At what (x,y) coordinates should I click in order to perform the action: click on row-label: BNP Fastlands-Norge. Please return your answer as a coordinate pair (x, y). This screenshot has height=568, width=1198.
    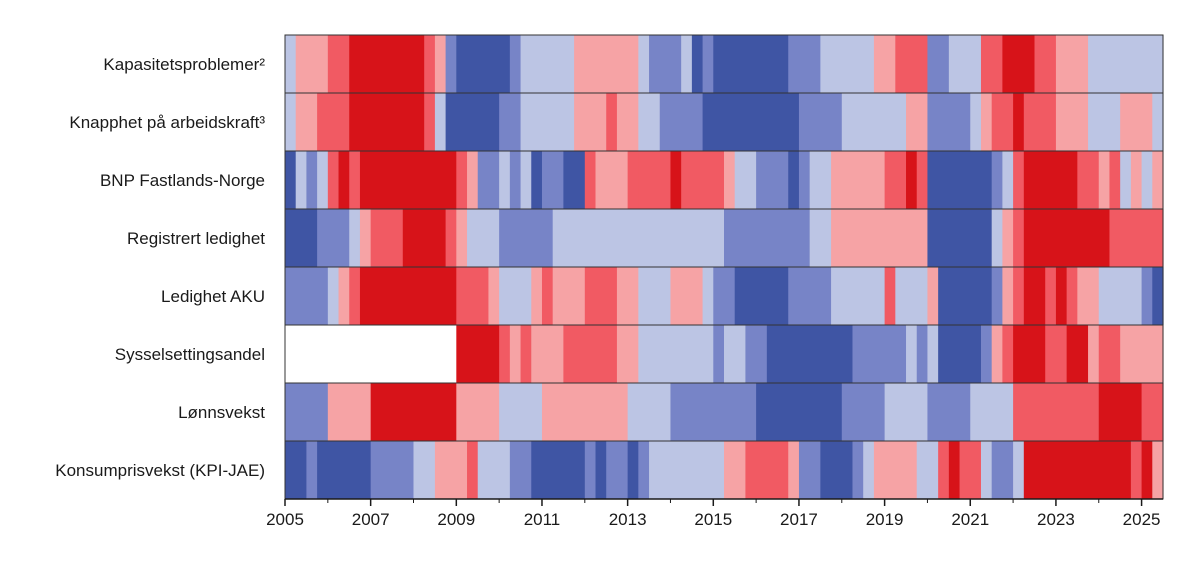
    Looking at the image, I should click on (182, 180).